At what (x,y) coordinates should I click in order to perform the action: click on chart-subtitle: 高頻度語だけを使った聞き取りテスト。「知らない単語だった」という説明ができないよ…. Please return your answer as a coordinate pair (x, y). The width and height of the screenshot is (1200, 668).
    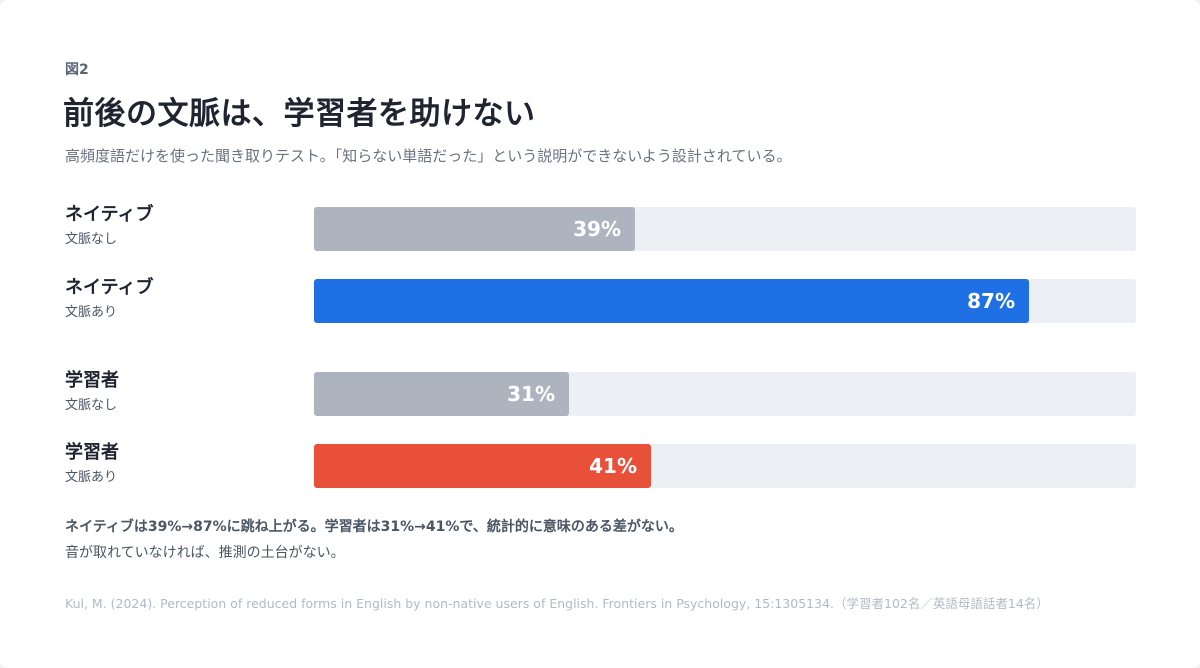
    Looking at the image, I should click on (428, 156).